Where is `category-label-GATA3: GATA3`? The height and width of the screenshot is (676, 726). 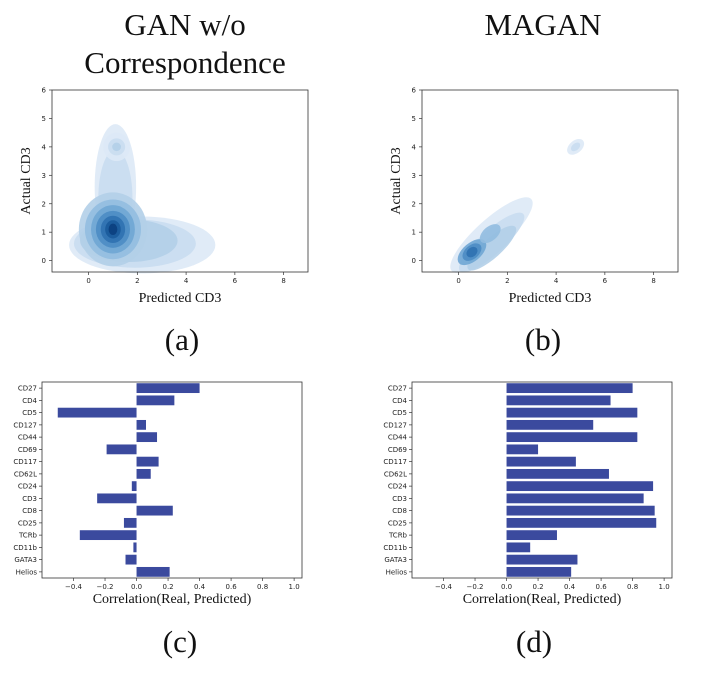
category-label-GATA3: GATA3 is located at coordinates (25, 560).